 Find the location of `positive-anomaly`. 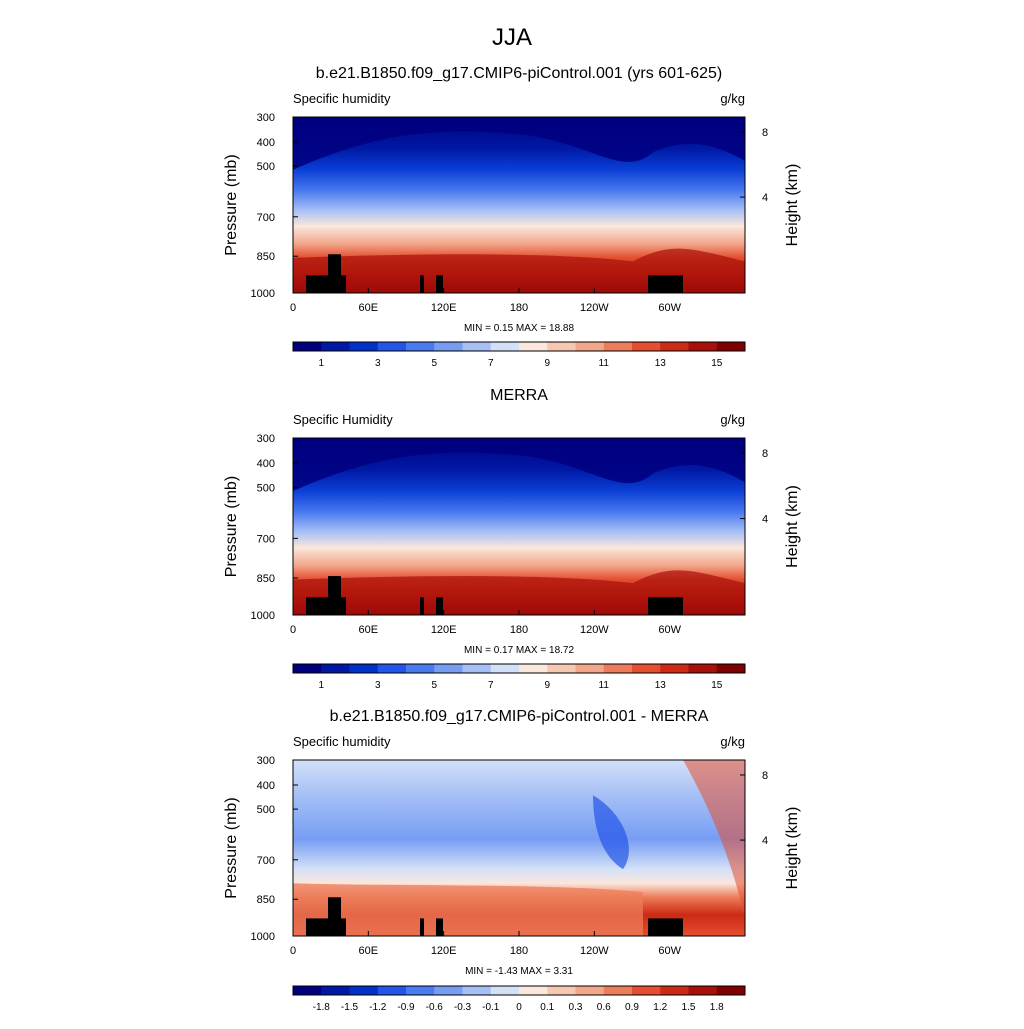

positive-anomaly is located at coordinates (468, 909).